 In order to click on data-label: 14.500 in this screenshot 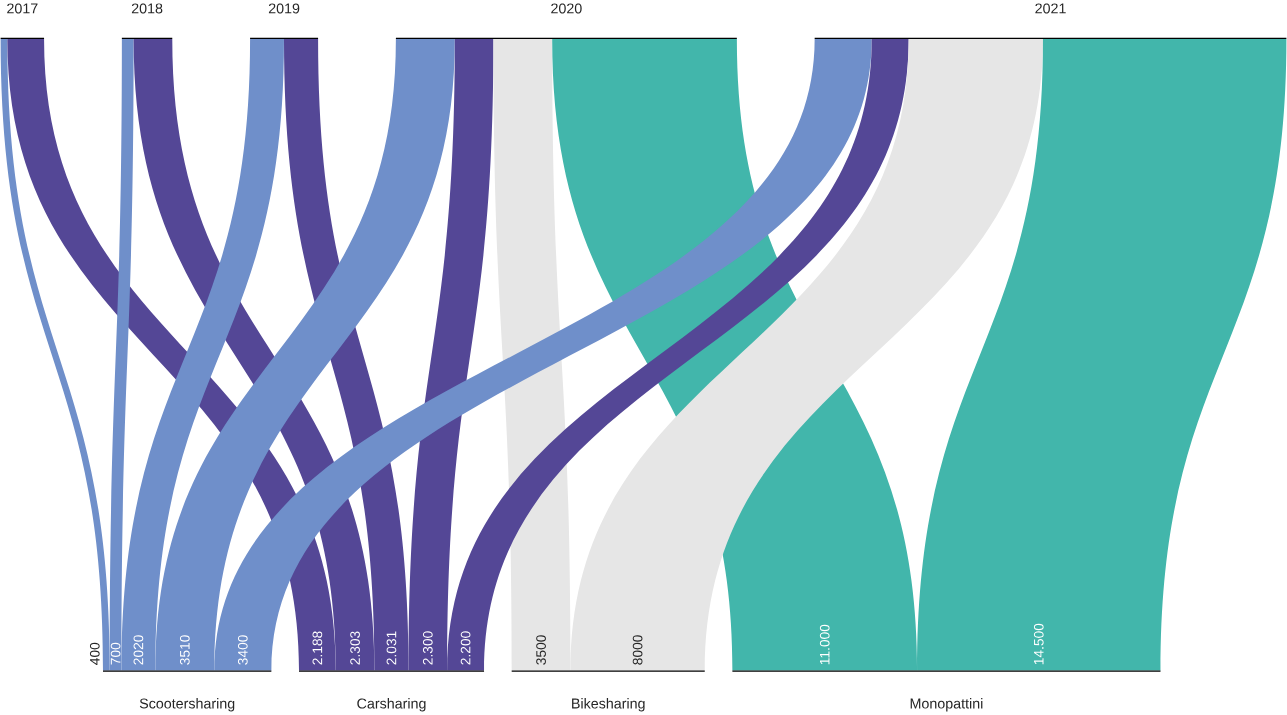, I will do `click(1038, 644)`.